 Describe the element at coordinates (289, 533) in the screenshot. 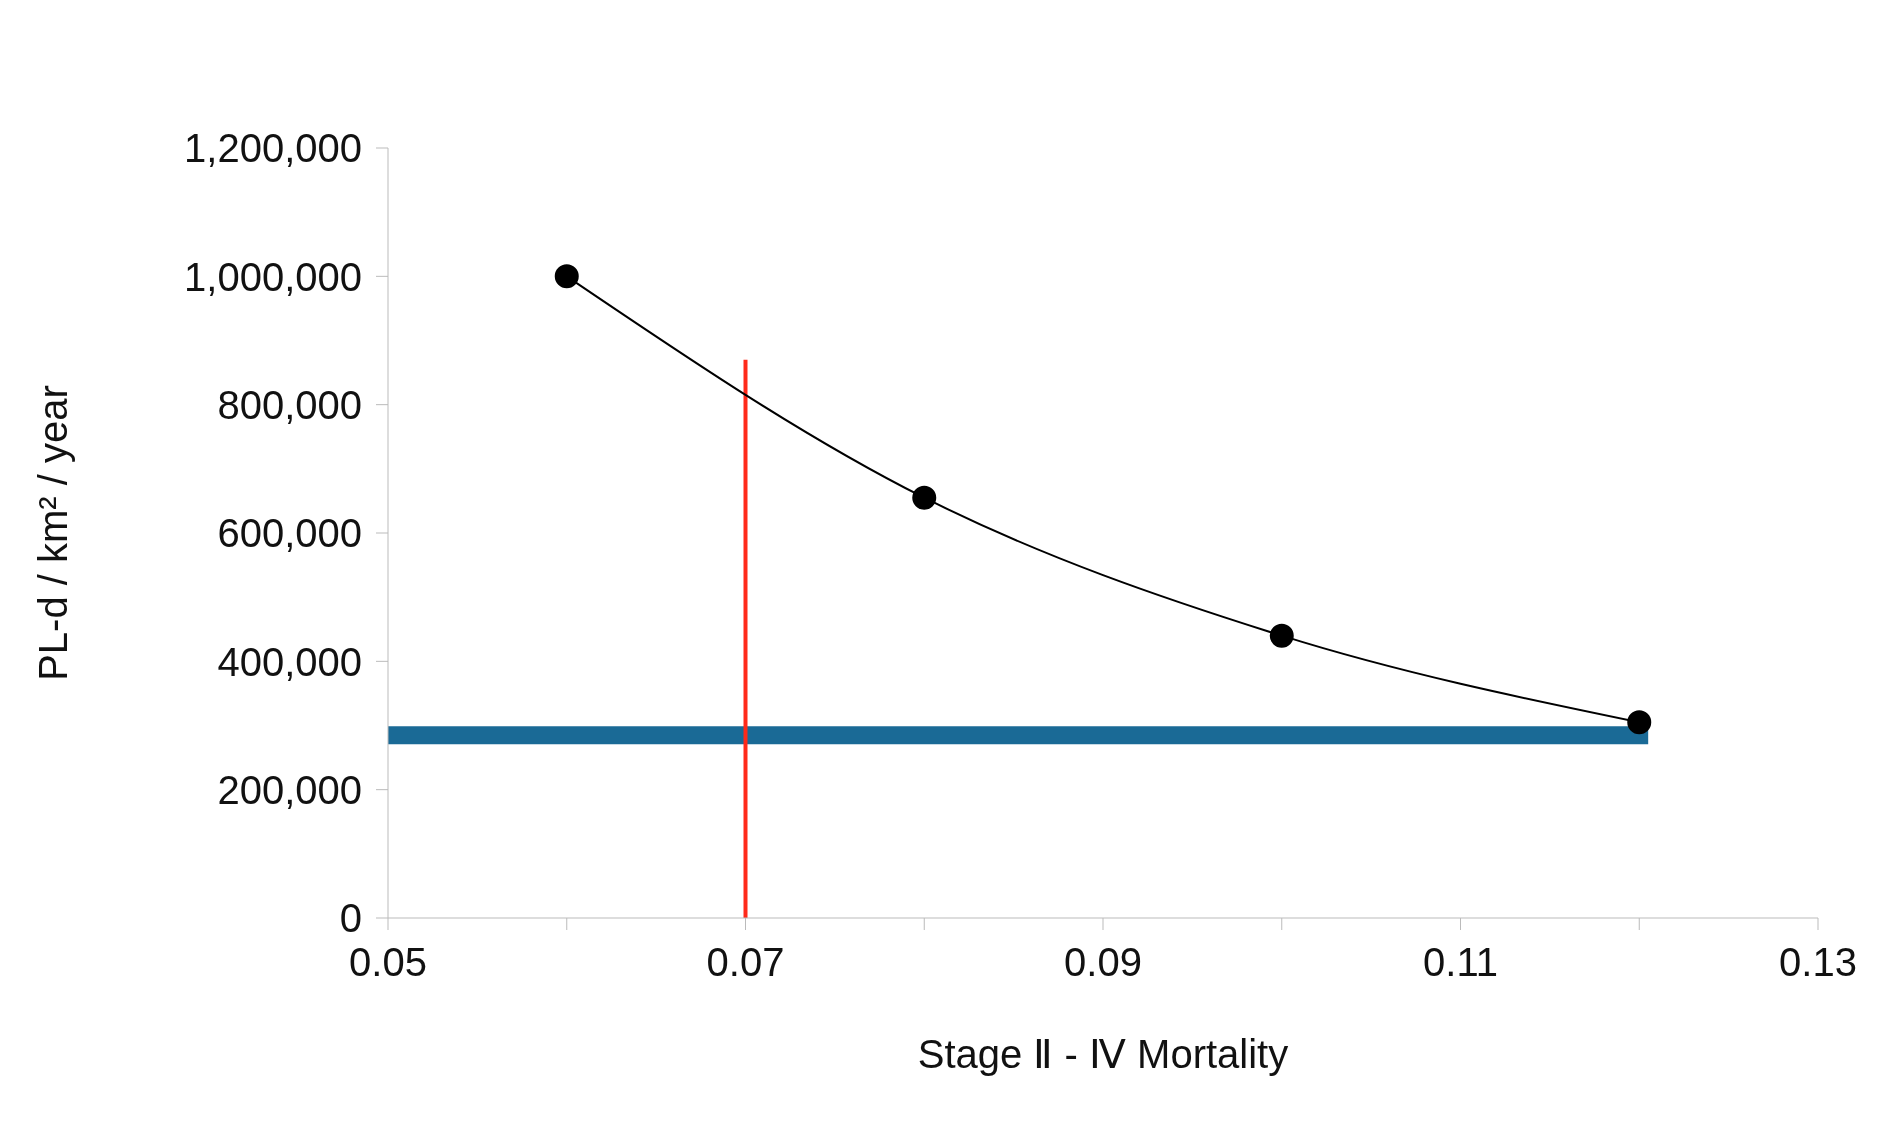

I see `y-tick-label: 600,000` at that location.